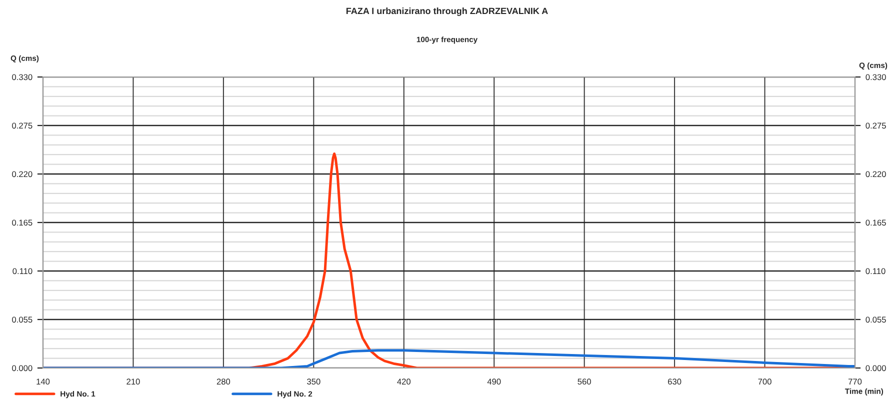 The height and width of the screenshot is (401, 894). What do you see at coordinates (876, 368) in the screenshot?
I see `y2-tick-label: 0.000` at bounding box center [876, 368].